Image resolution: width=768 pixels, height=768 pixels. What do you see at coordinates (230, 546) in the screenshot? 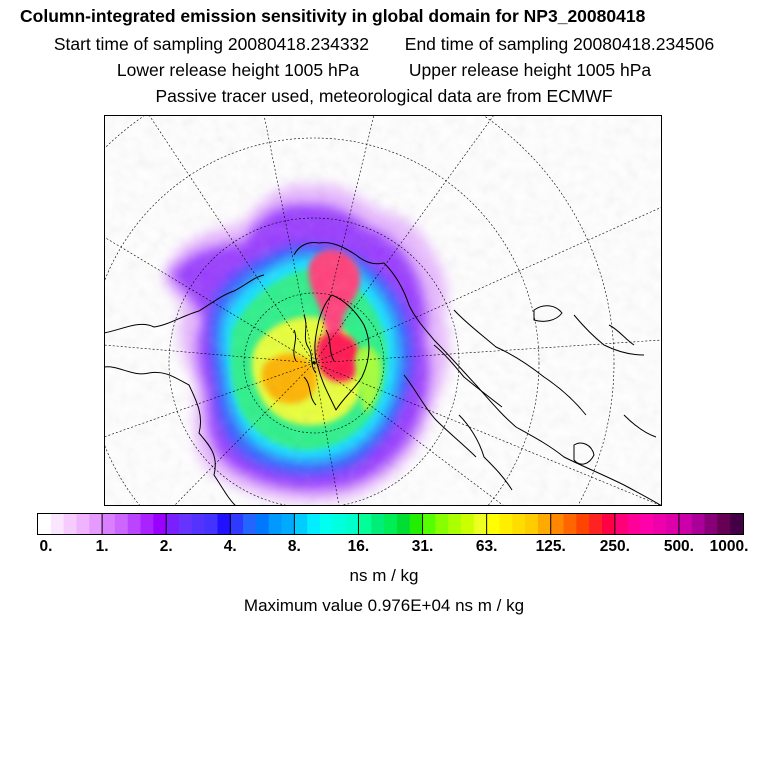
I see `colorbar-tick-label: 4.` at bounding box center [230, 546].